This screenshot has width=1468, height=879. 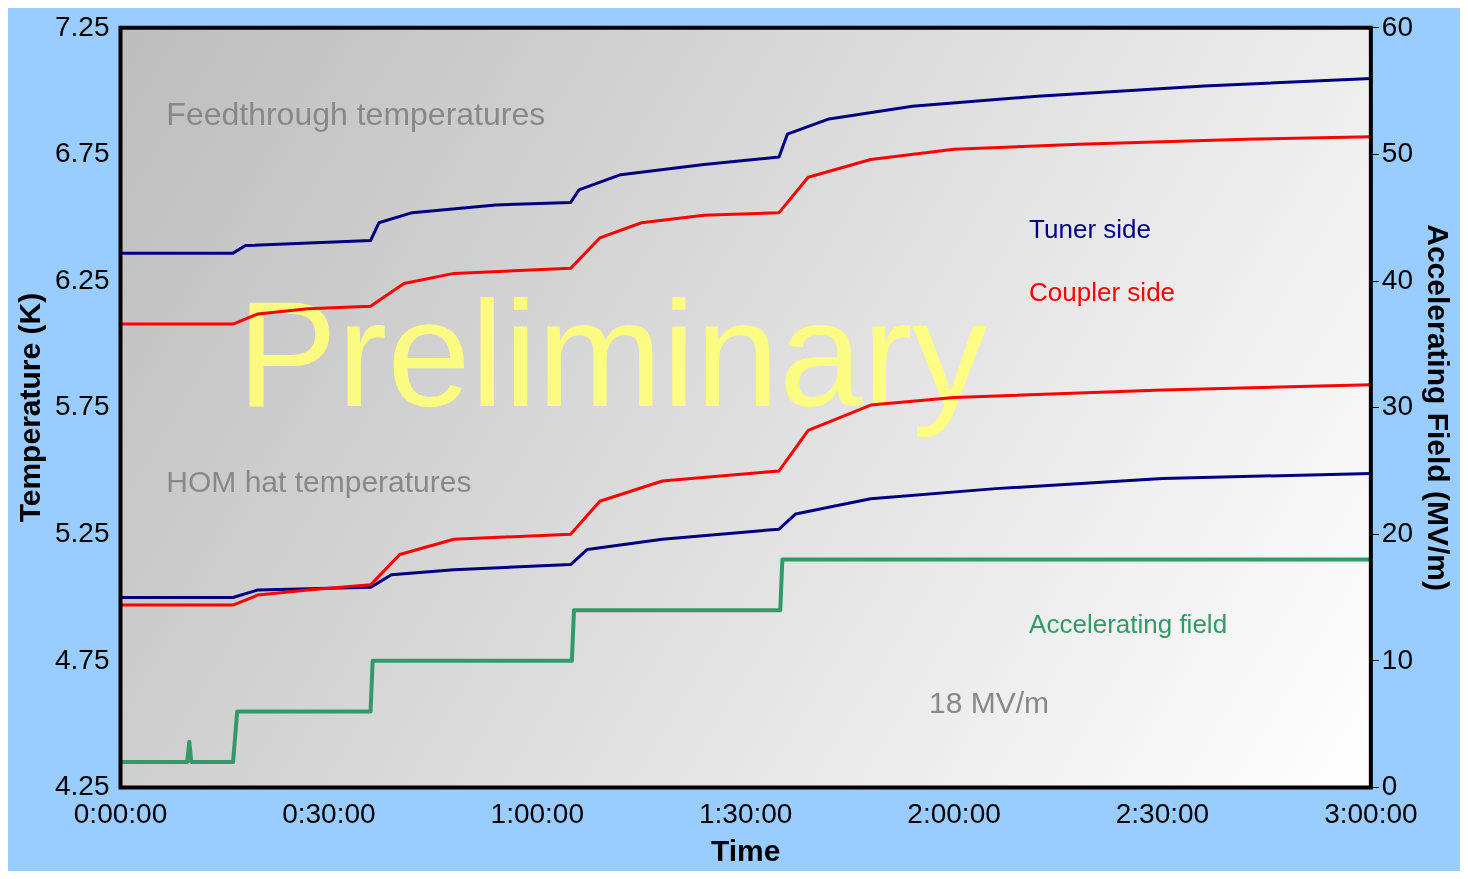 I want to click on annotation: 18 MV/m, so click(x=989, y=703).